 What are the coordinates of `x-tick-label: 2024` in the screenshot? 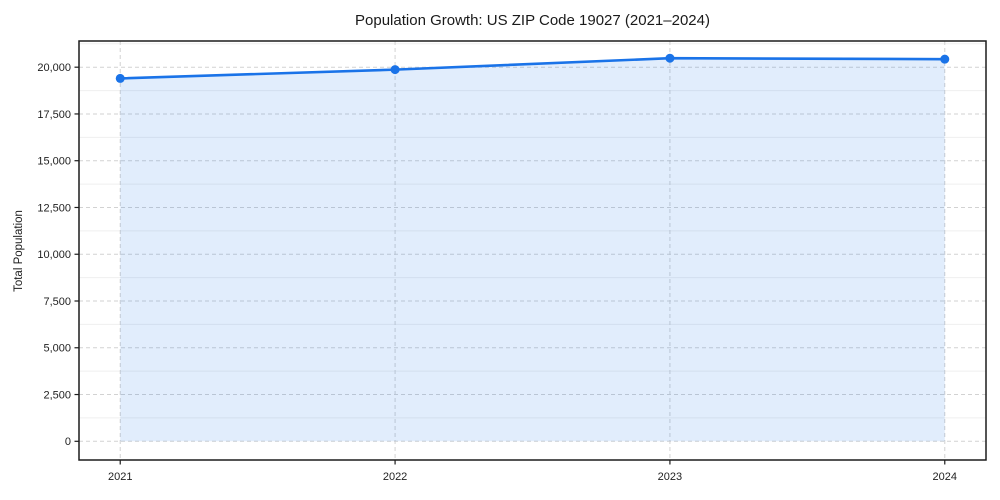 It's located at (945, 477).